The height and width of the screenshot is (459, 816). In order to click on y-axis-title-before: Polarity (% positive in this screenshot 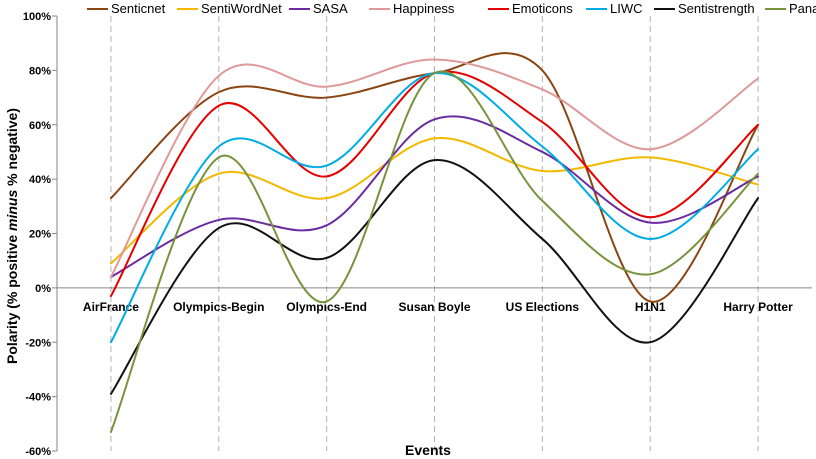, I will do `click(12, 297)`.